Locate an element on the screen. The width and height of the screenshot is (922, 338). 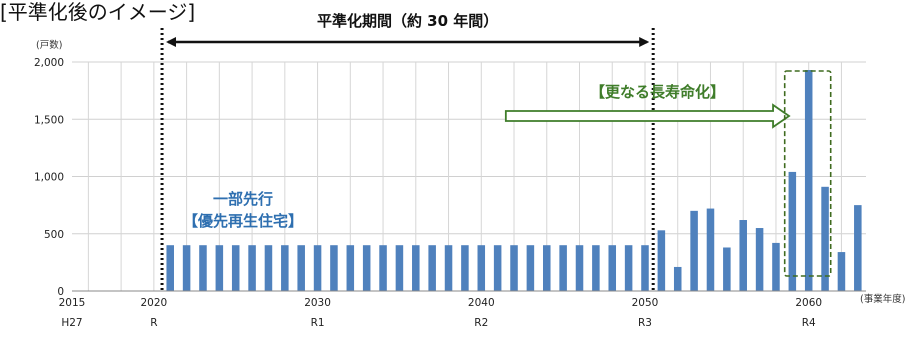
x-tick-label: 2050 is located at coordinates (645, 303).